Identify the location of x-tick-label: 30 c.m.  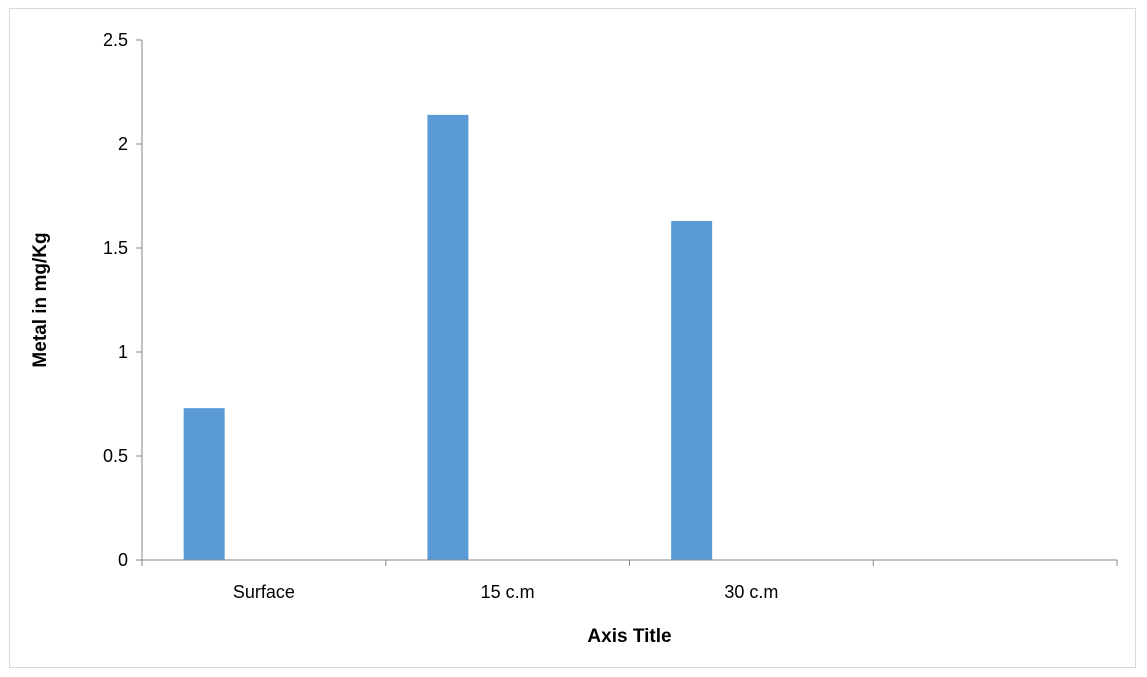
(751, 592).